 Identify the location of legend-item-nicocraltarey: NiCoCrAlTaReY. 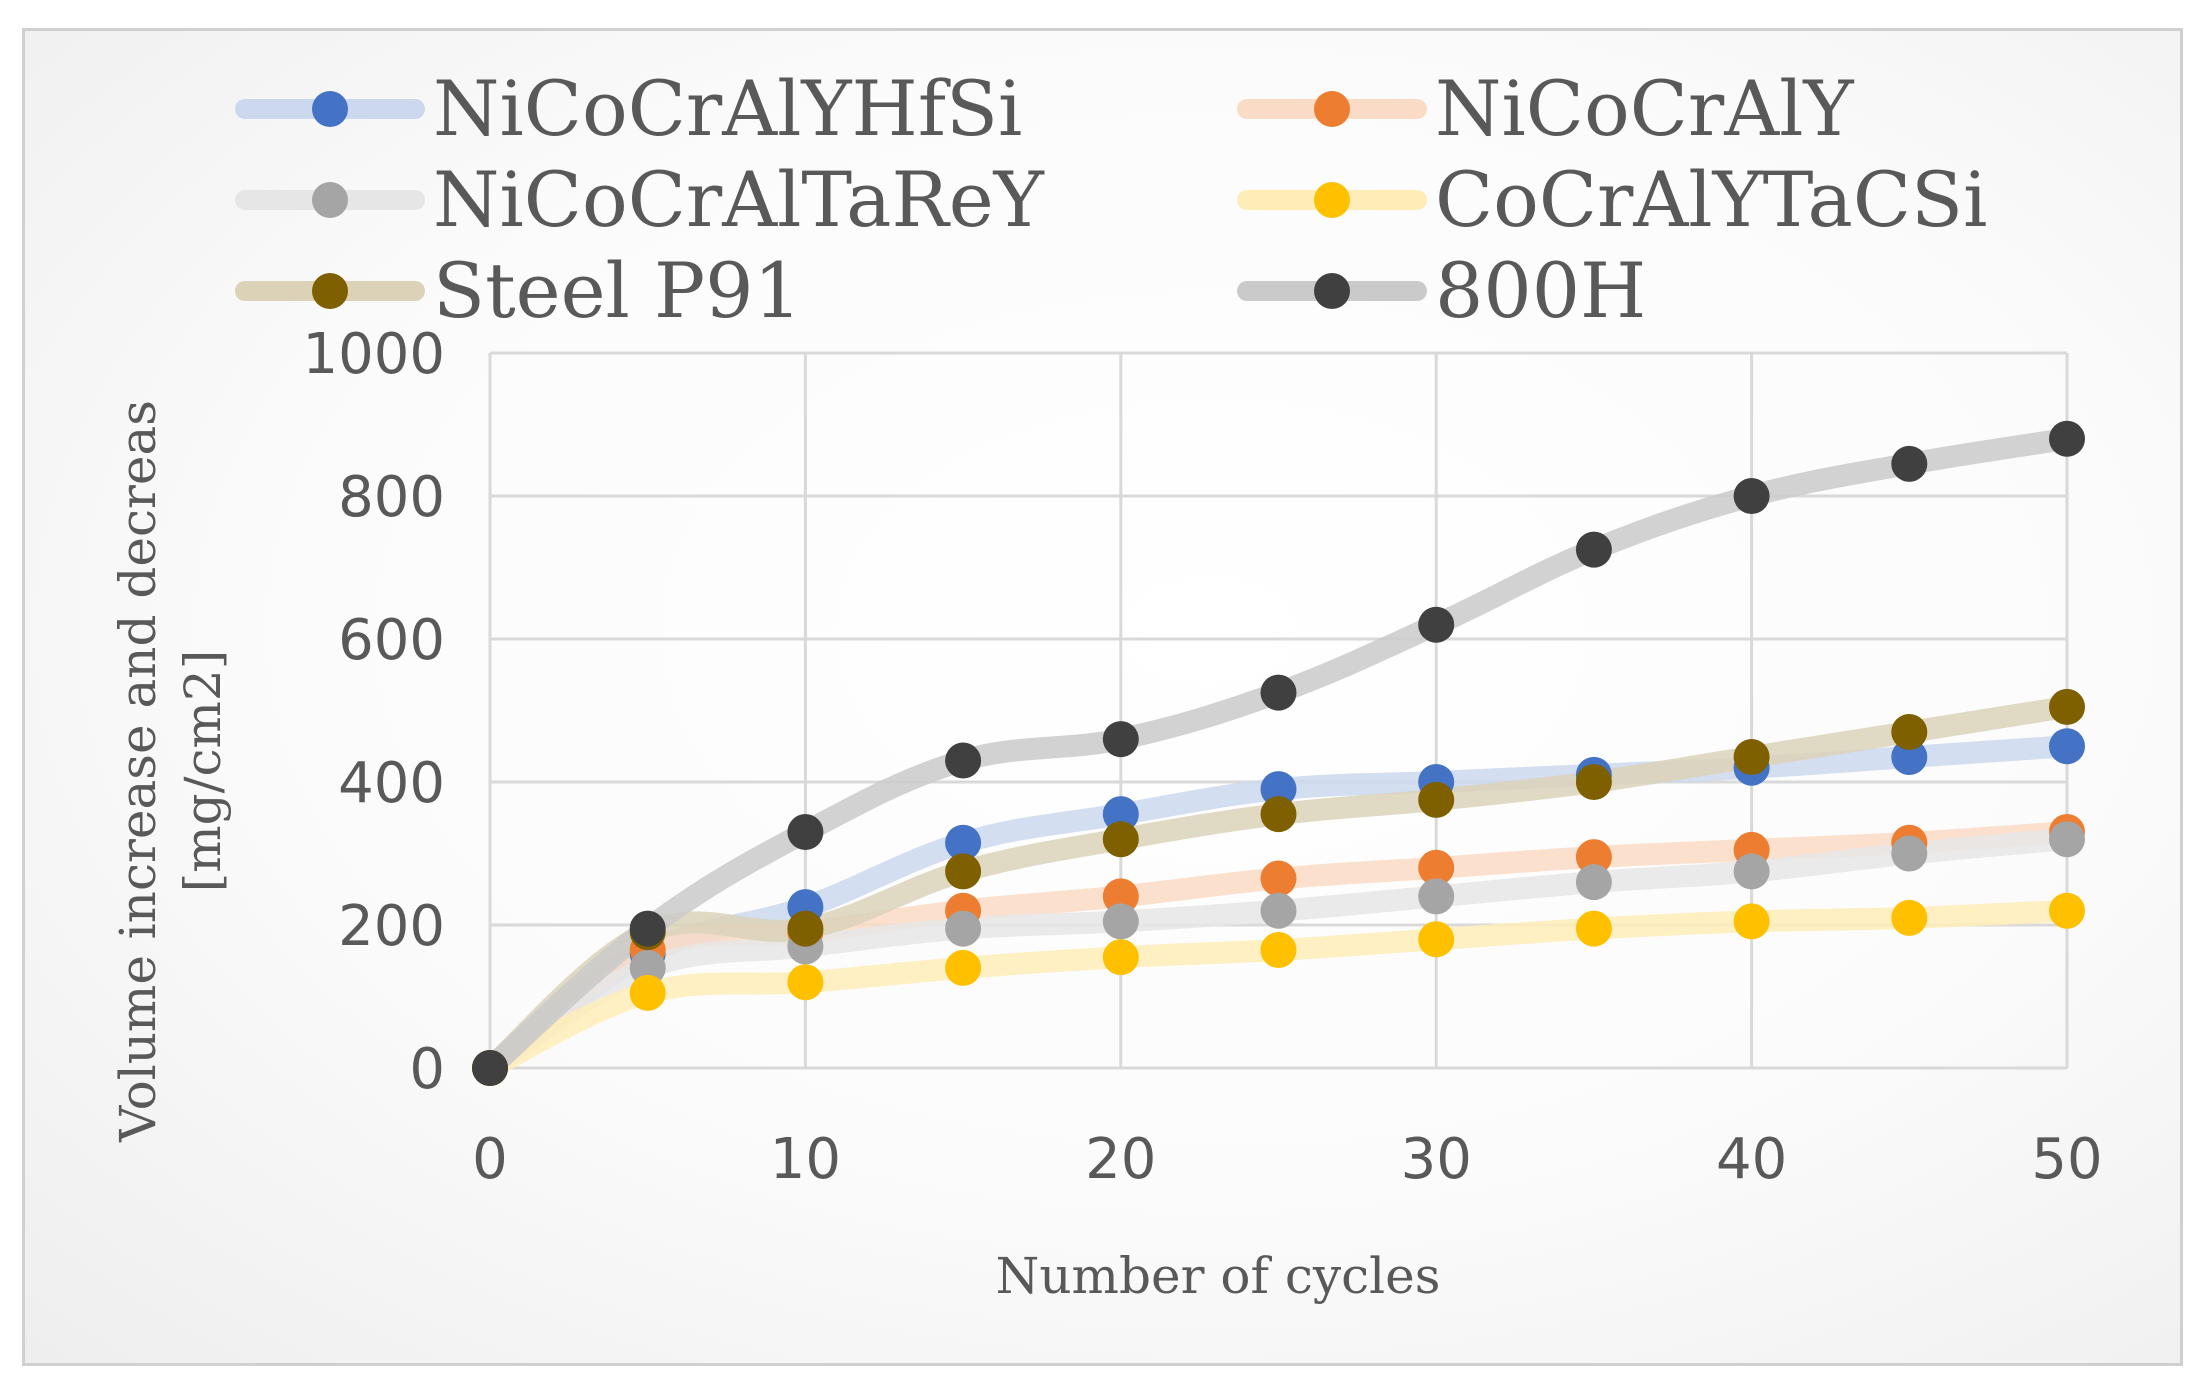
(640, 199).